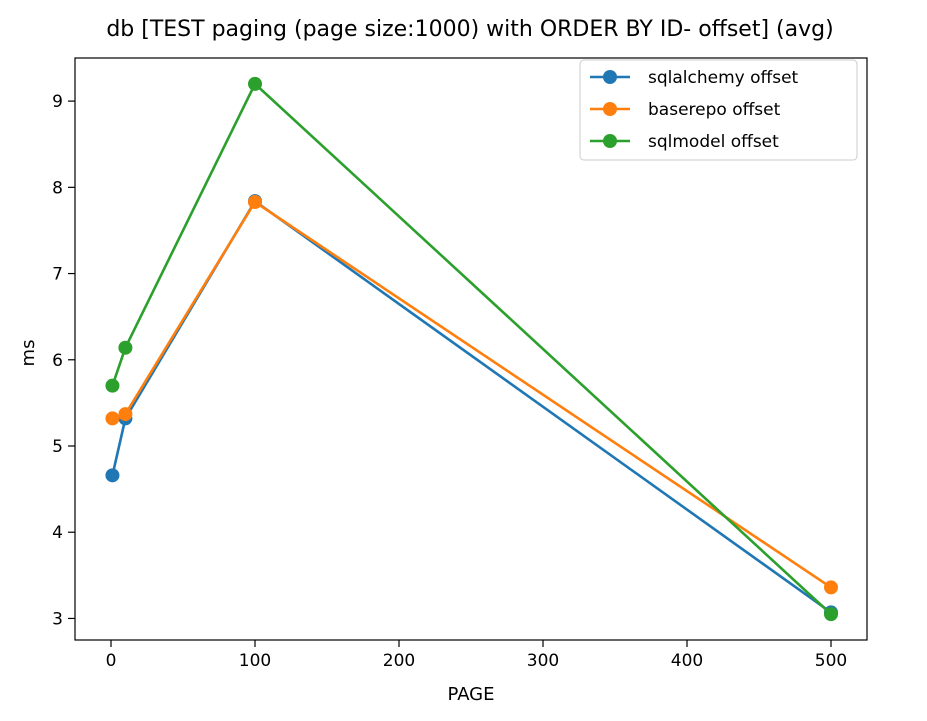  What do you see at coordinates (57, 447) in the screenshot?
I see `y-tick-label-2: 5` at bounding box center [57, 447].